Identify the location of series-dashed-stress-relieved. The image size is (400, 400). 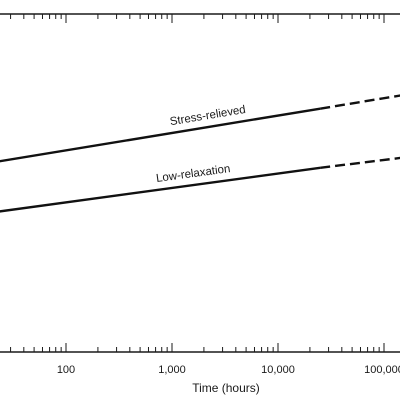
(359, 102).